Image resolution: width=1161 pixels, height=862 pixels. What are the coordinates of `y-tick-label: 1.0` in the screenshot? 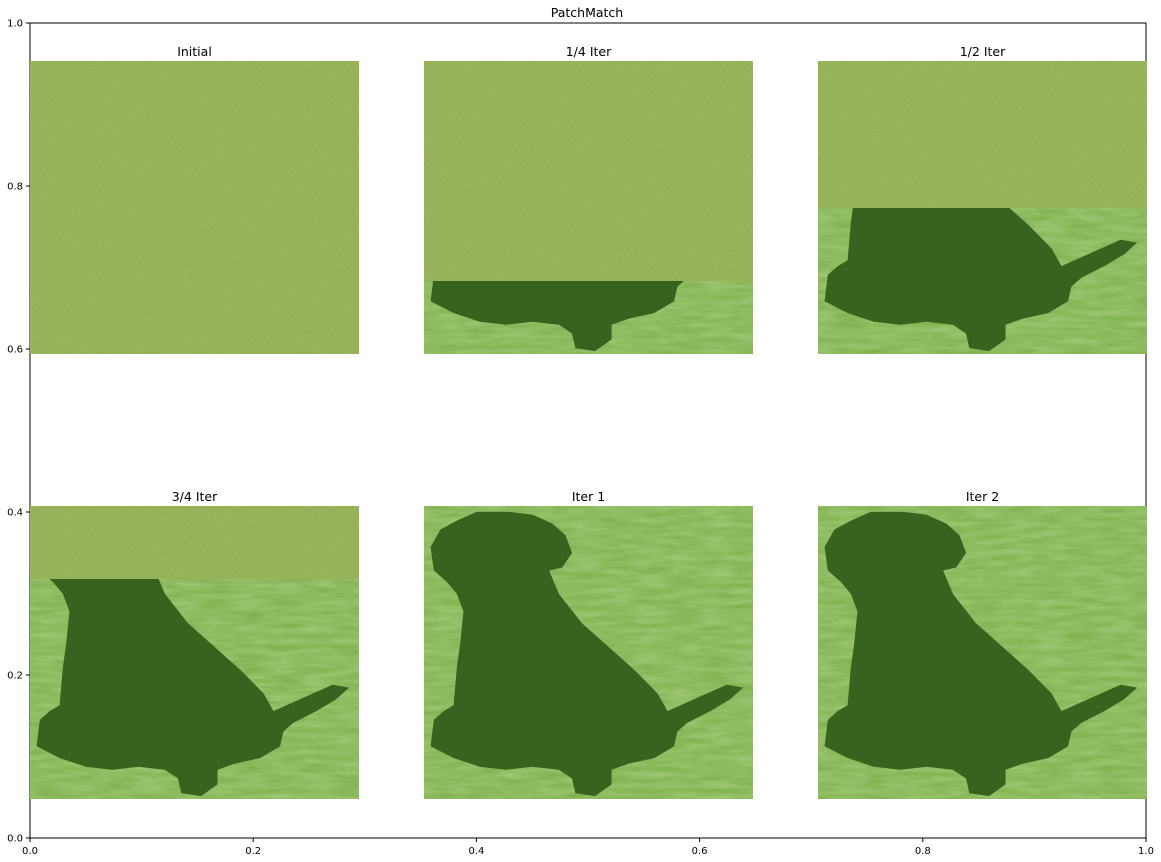 It's located at (15, 24).